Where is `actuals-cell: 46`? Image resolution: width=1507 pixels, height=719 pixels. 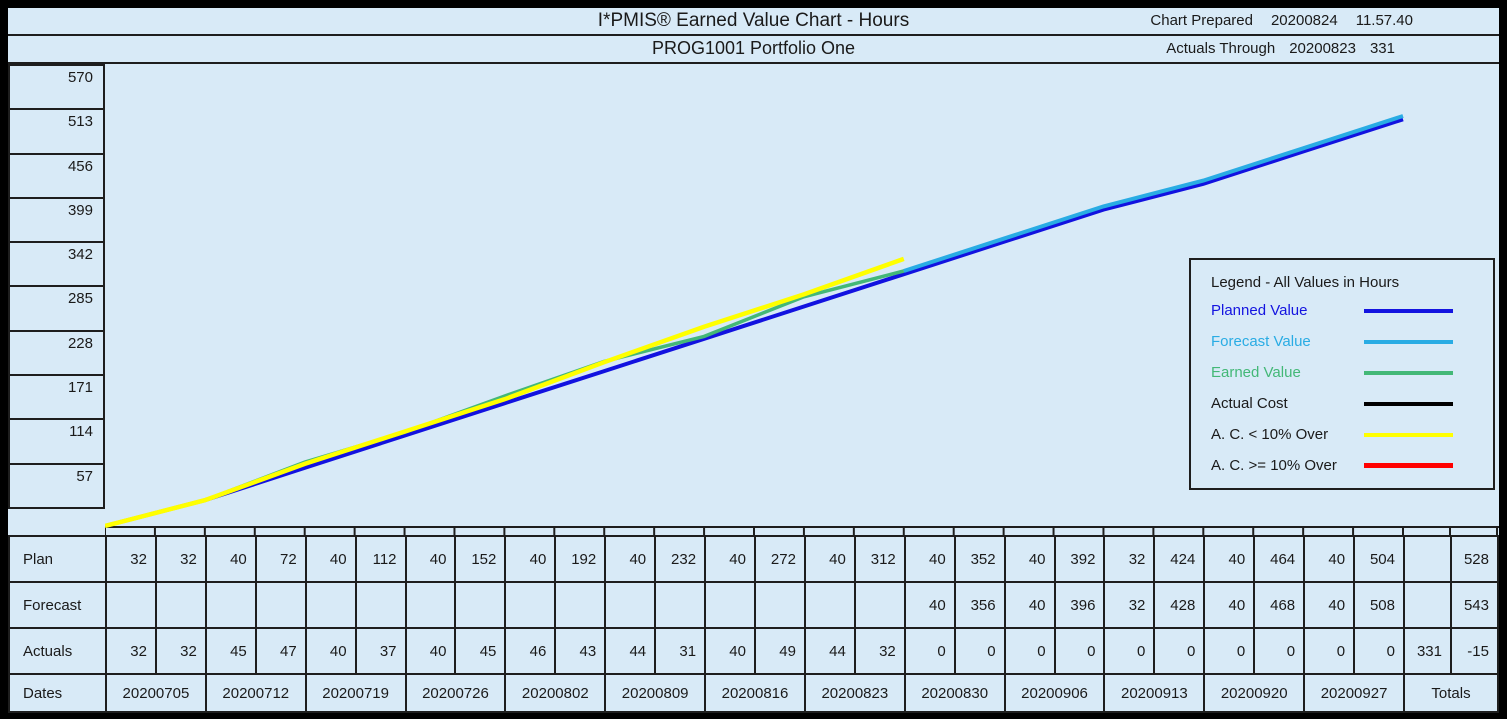 actuals-cell: 46 is located at coordinates (530, 651).